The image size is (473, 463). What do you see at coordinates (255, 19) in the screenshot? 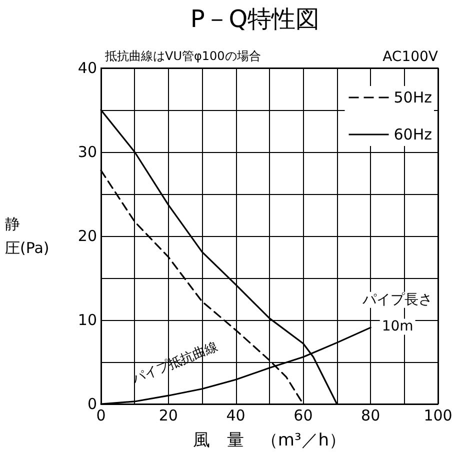
I see `chart-title: P－Q特性図` at bounding box center [255, 19].